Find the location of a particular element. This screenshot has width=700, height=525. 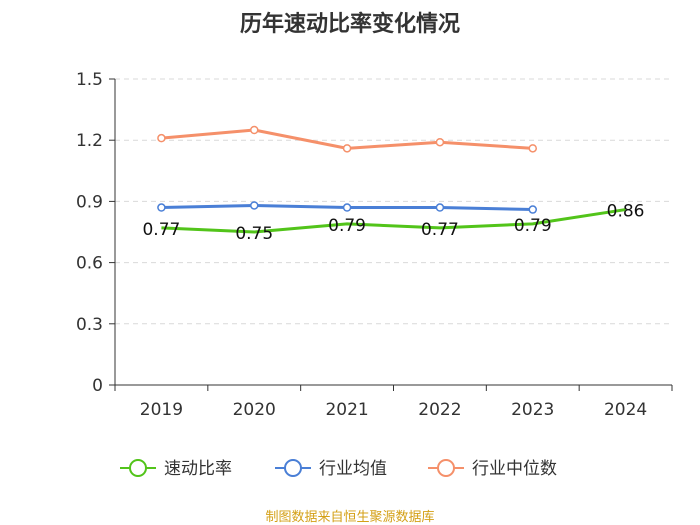

y-tick-label: 0.6 is located at coordinates (89, 264).